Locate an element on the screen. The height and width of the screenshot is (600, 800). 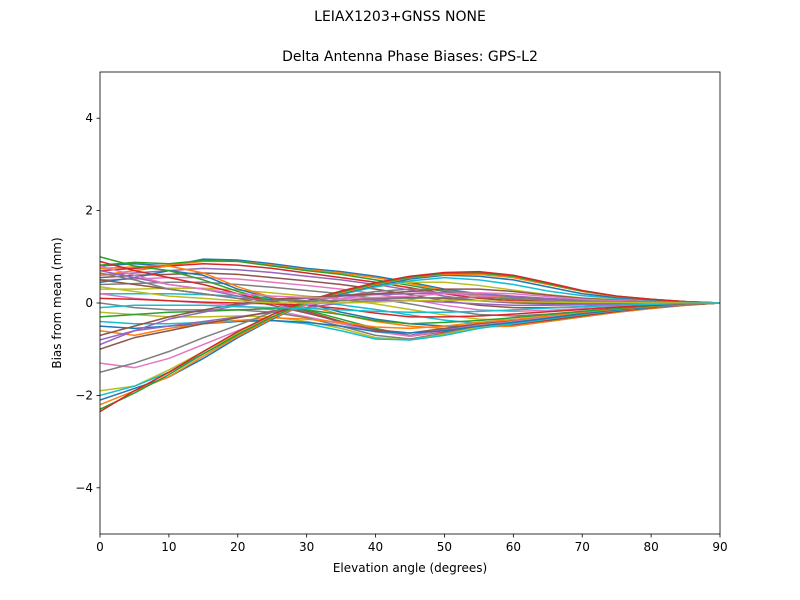
chart-title: Delta Antenna Phase Biases: GPS-L2 is located at coordinates (410, 57).